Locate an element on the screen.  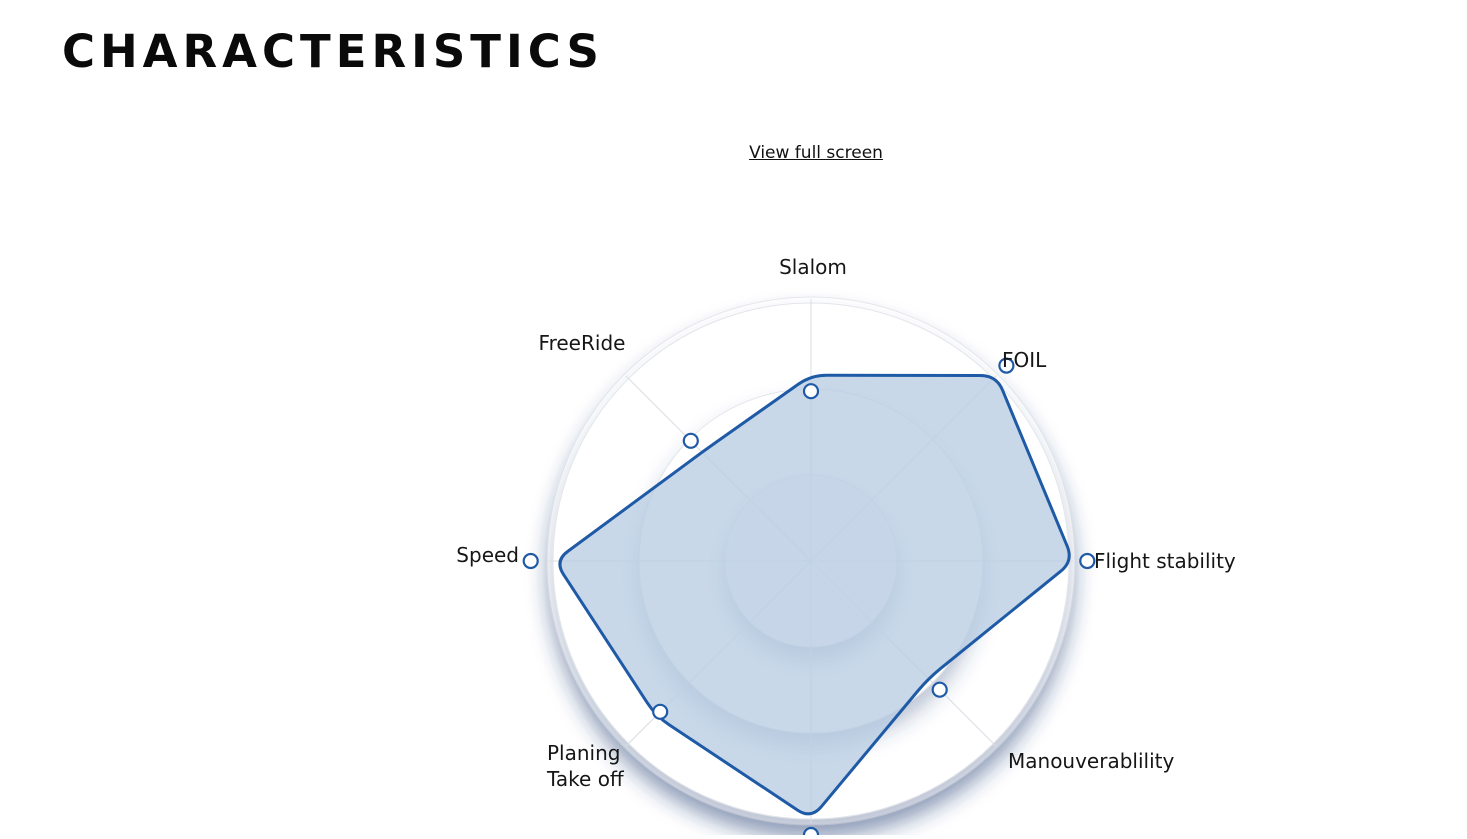
radar-axis-label-line: Manouverablility is located at coordinates (1091, 761).